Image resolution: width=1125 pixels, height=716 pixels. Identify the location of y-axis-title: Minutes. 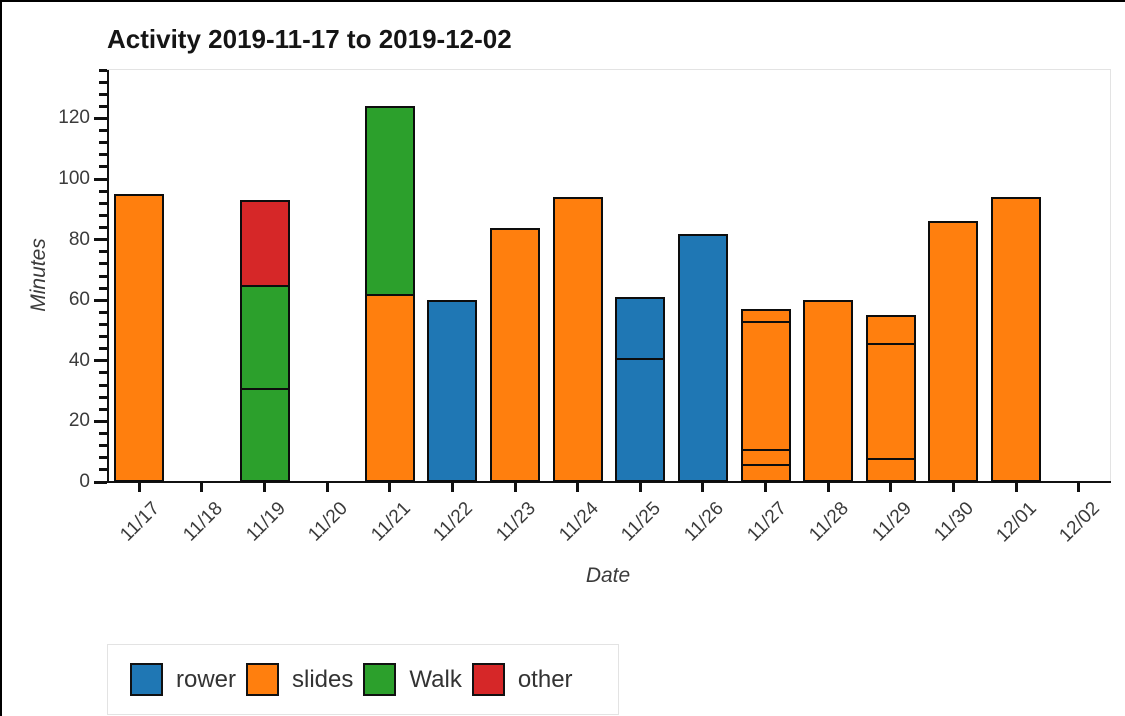
(38, 275).